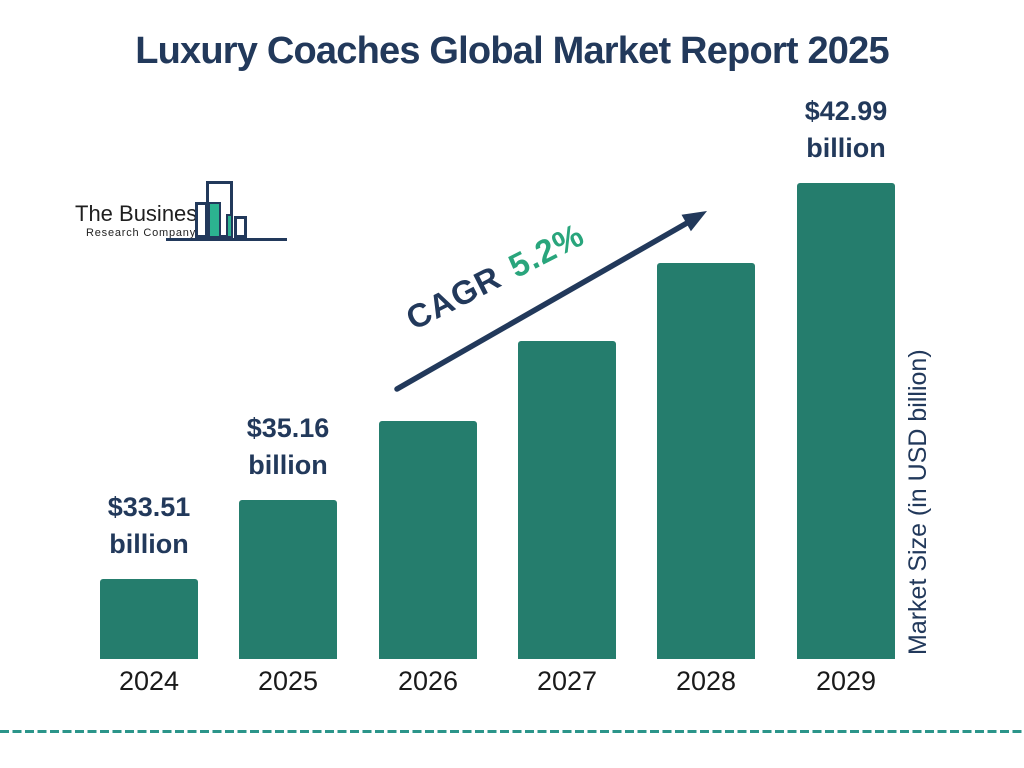 This screenshot has height=768, width=1024. What do you see at coordinates (846, 130) in the screenshot?
I see `value-label-2029: $42.99 billion` at bounding box center [846, 130].